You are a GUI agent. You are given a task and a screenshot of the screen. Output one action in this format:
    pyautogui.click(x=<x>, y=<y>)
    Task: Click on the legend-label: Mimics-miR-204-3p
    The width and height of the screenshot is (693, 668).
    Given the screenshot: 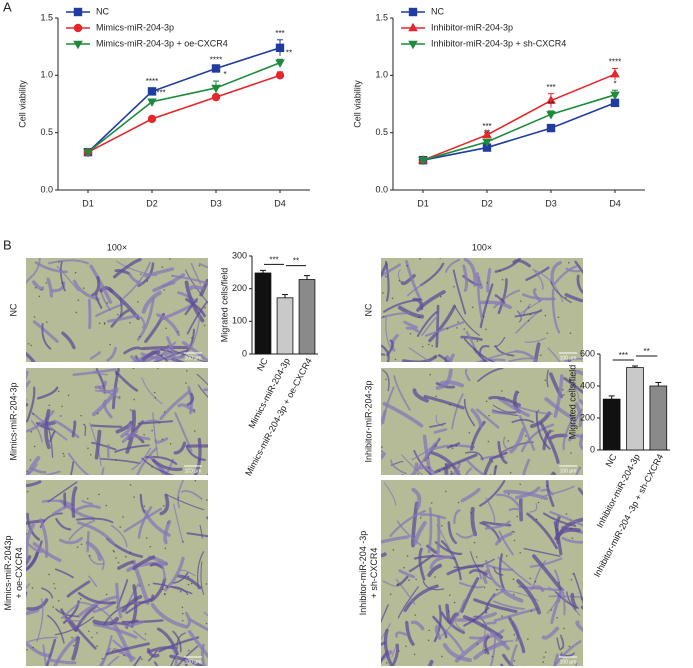 What is the action you would take?
    pyautogui.click(x=135, y=27)
    